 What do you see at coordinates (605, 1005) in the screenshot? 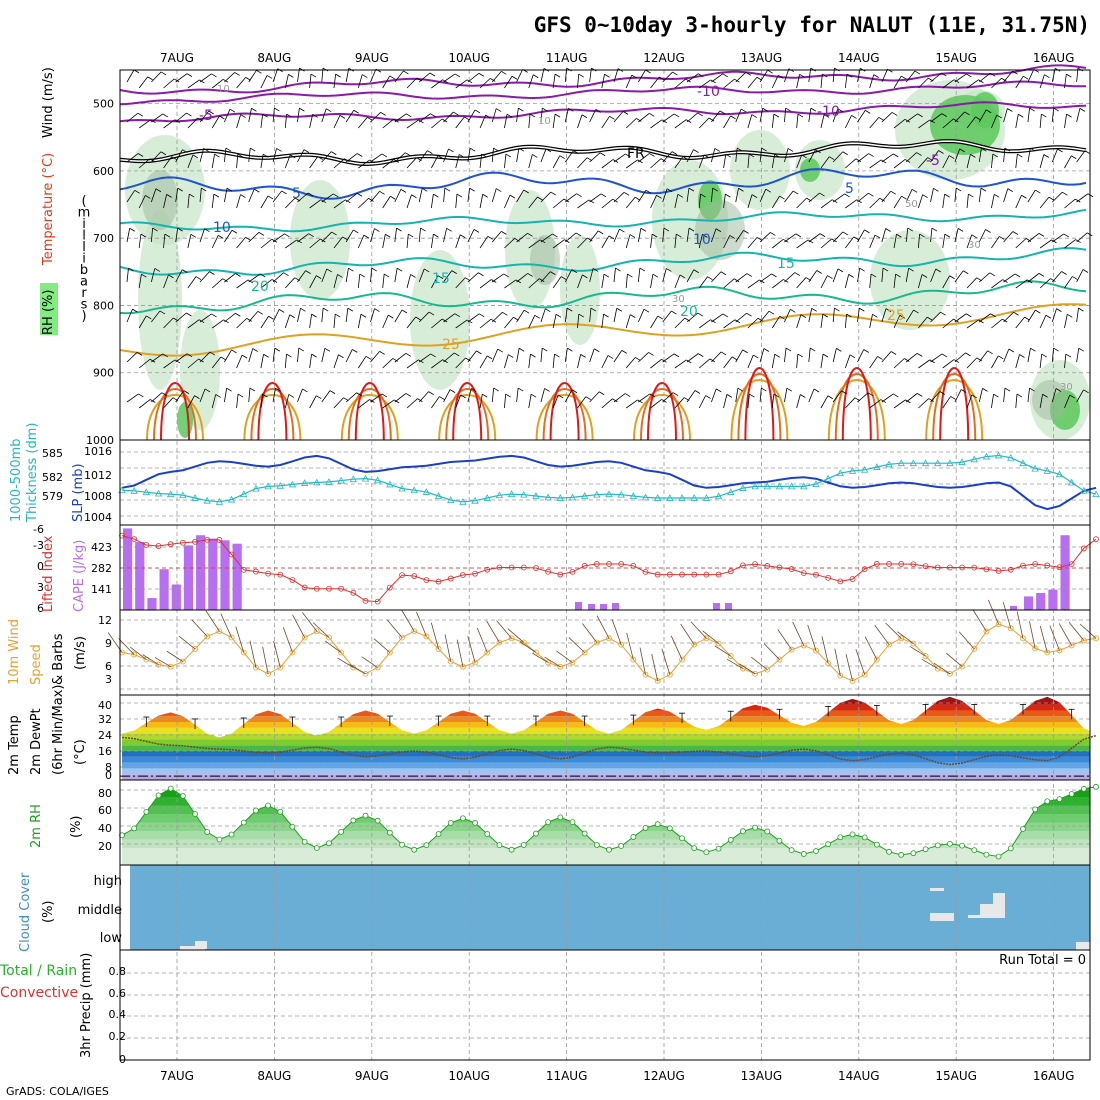
I see `panel-frame-precip` at bounding box center [605, 1005].